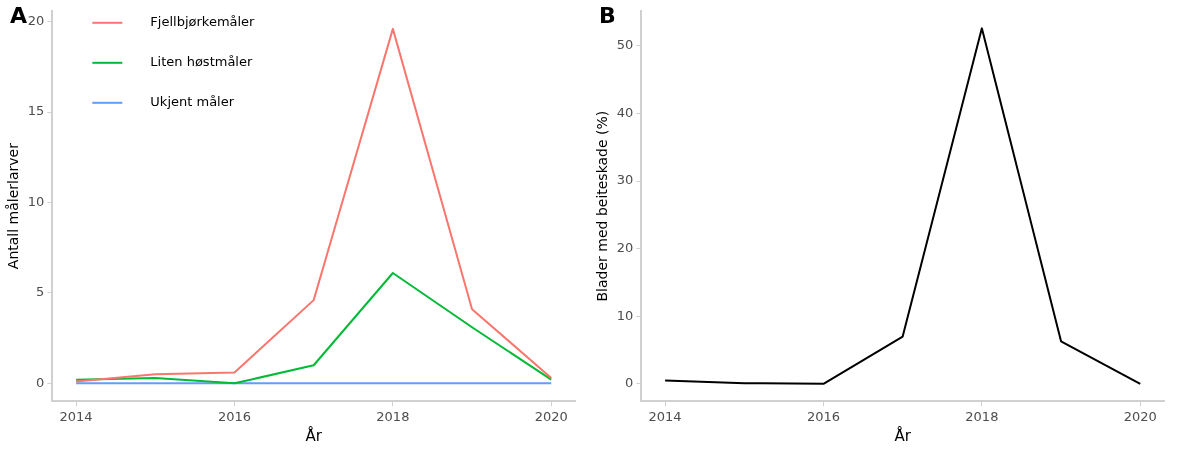  Describe the element at coordinates (19, 15) in the screenshot. I see `text: A` at that location.